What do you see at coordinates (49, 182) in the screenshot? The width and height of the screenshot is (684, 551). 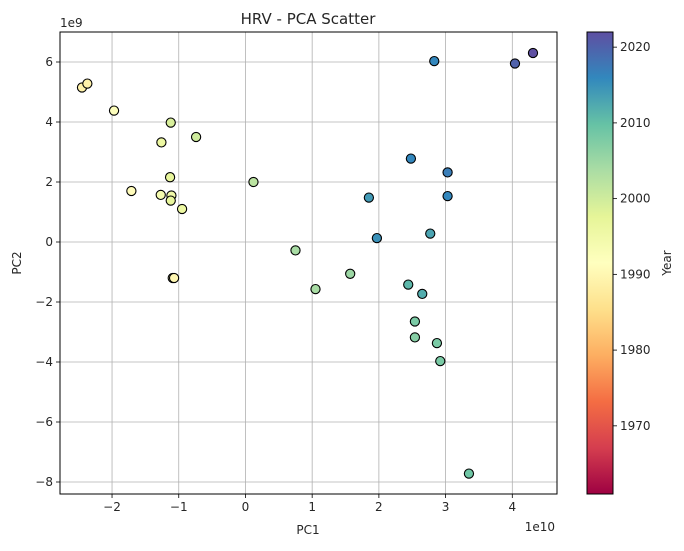 I see `y-tick-label: 2` at bounding box center [49, 182].